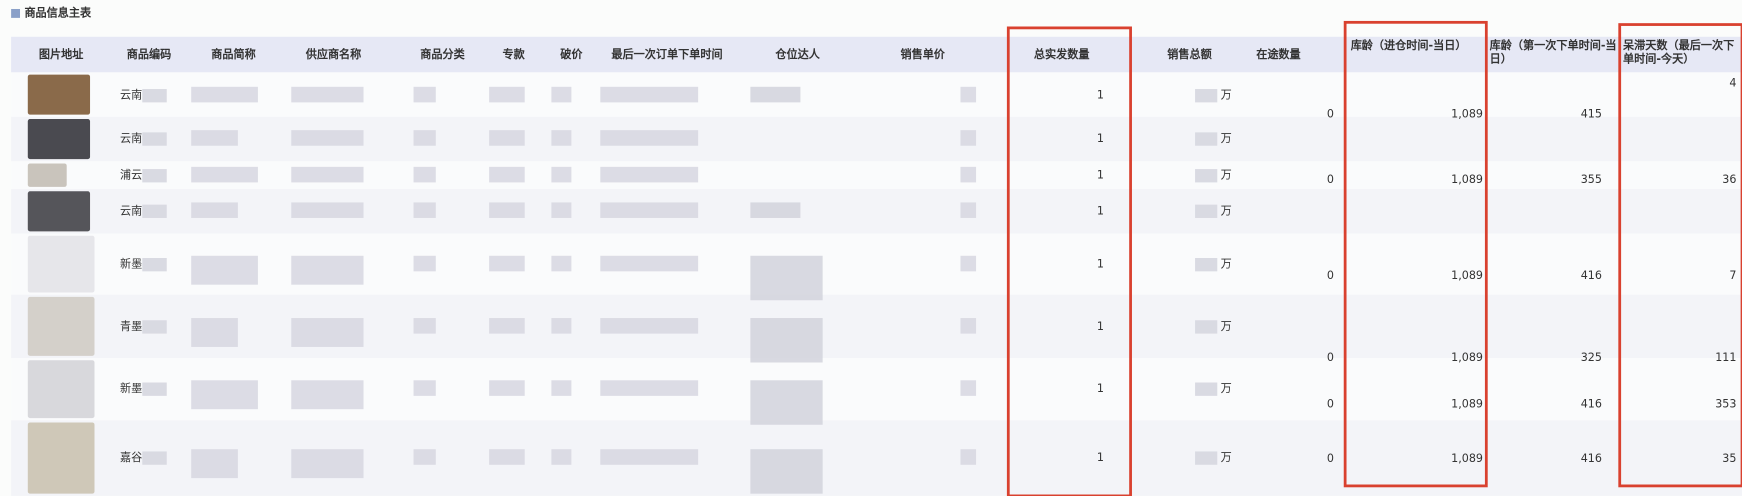 The image size is (1742, 500). What do you see at coordinates (58, 12) in the screenshot?
I see `page-title: 商品信息主表` at bounding box center [58, 12].